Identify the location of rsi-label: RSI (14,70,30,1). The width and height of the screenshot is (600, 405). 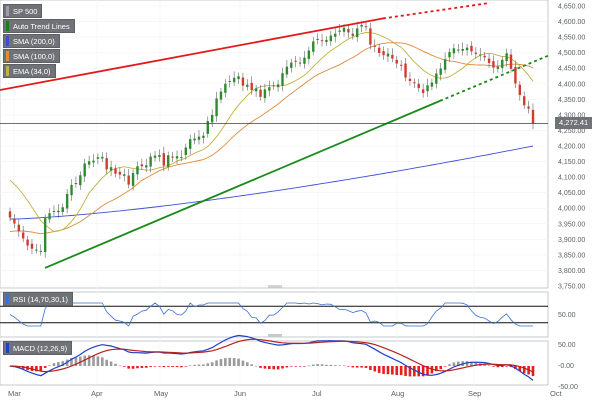
(41, 299).